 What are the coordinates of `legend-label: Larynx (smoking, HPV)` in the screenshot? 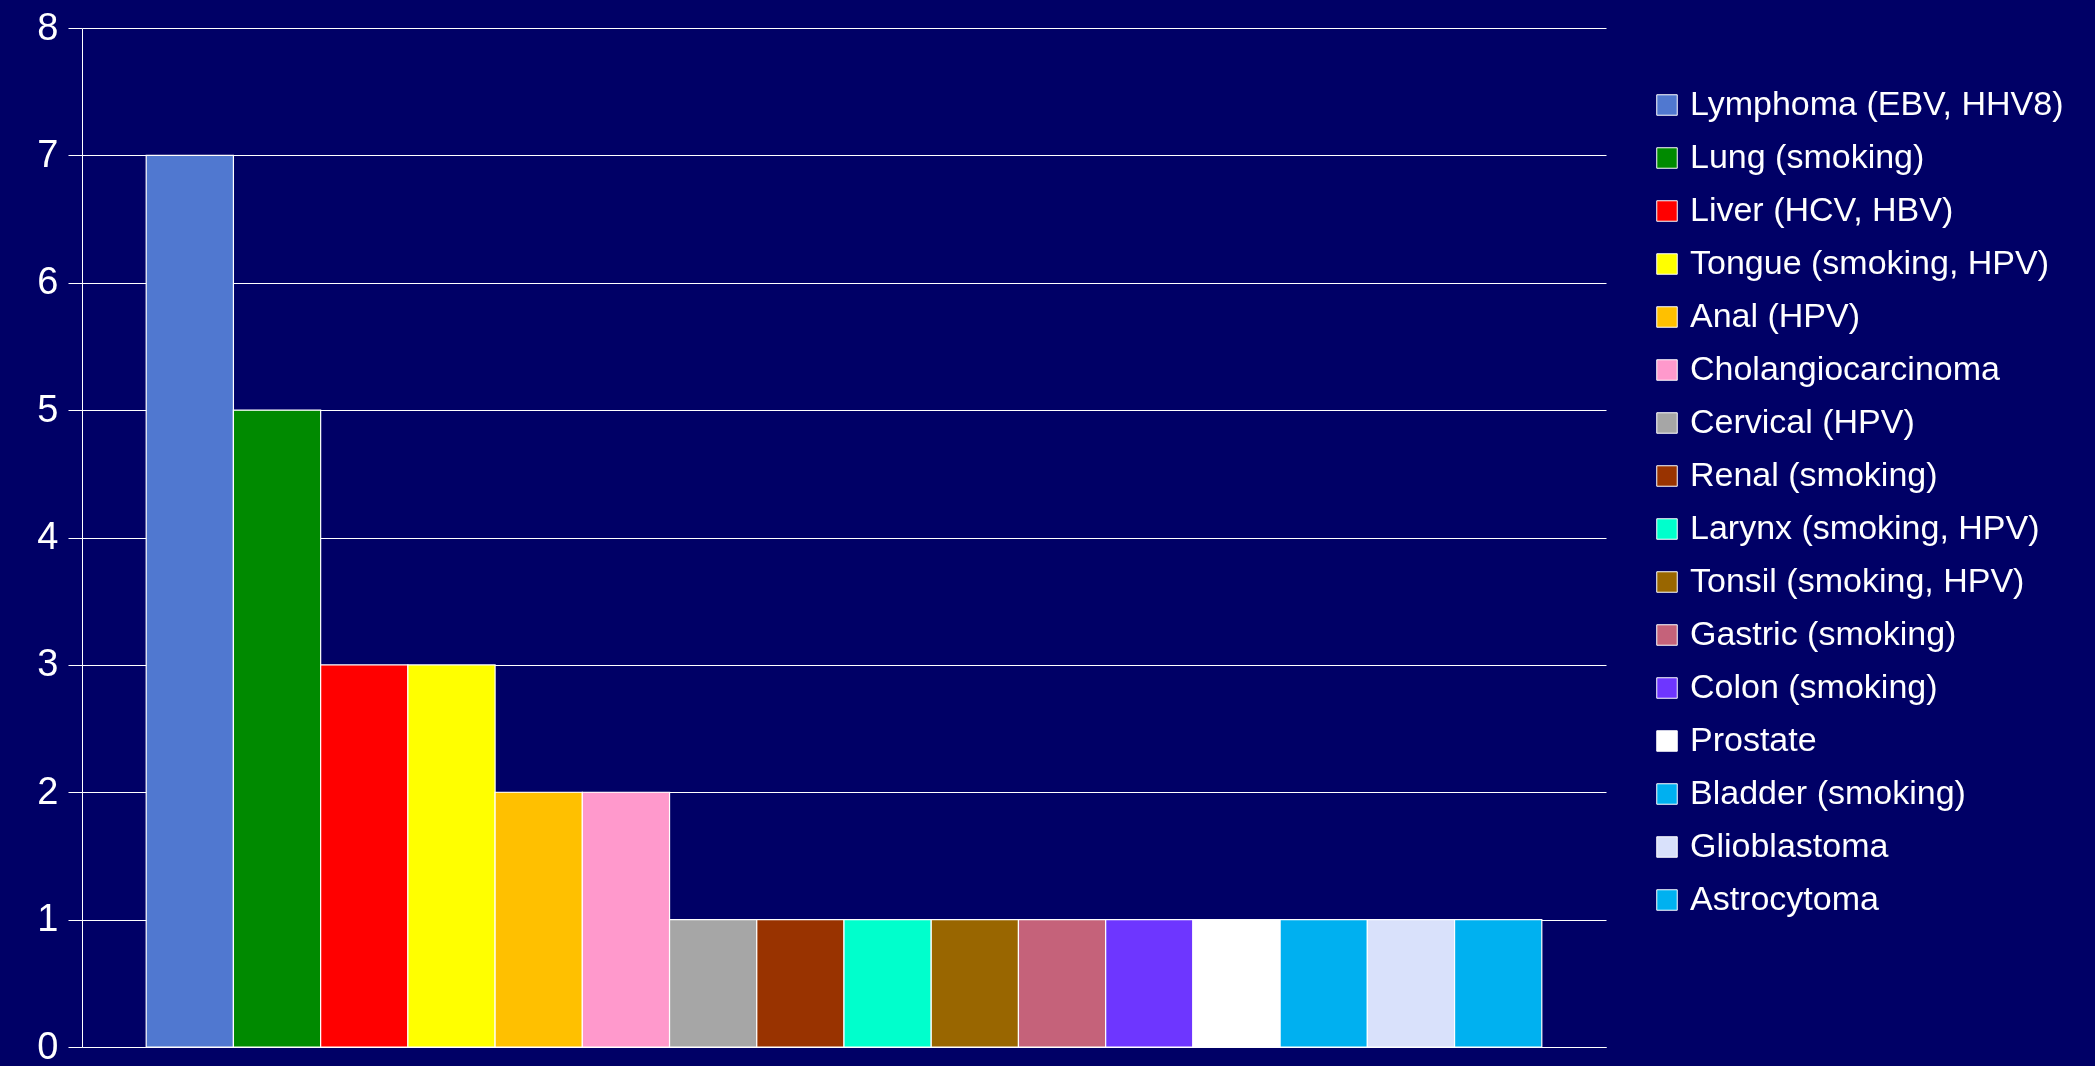 It's located at (1865, 527).